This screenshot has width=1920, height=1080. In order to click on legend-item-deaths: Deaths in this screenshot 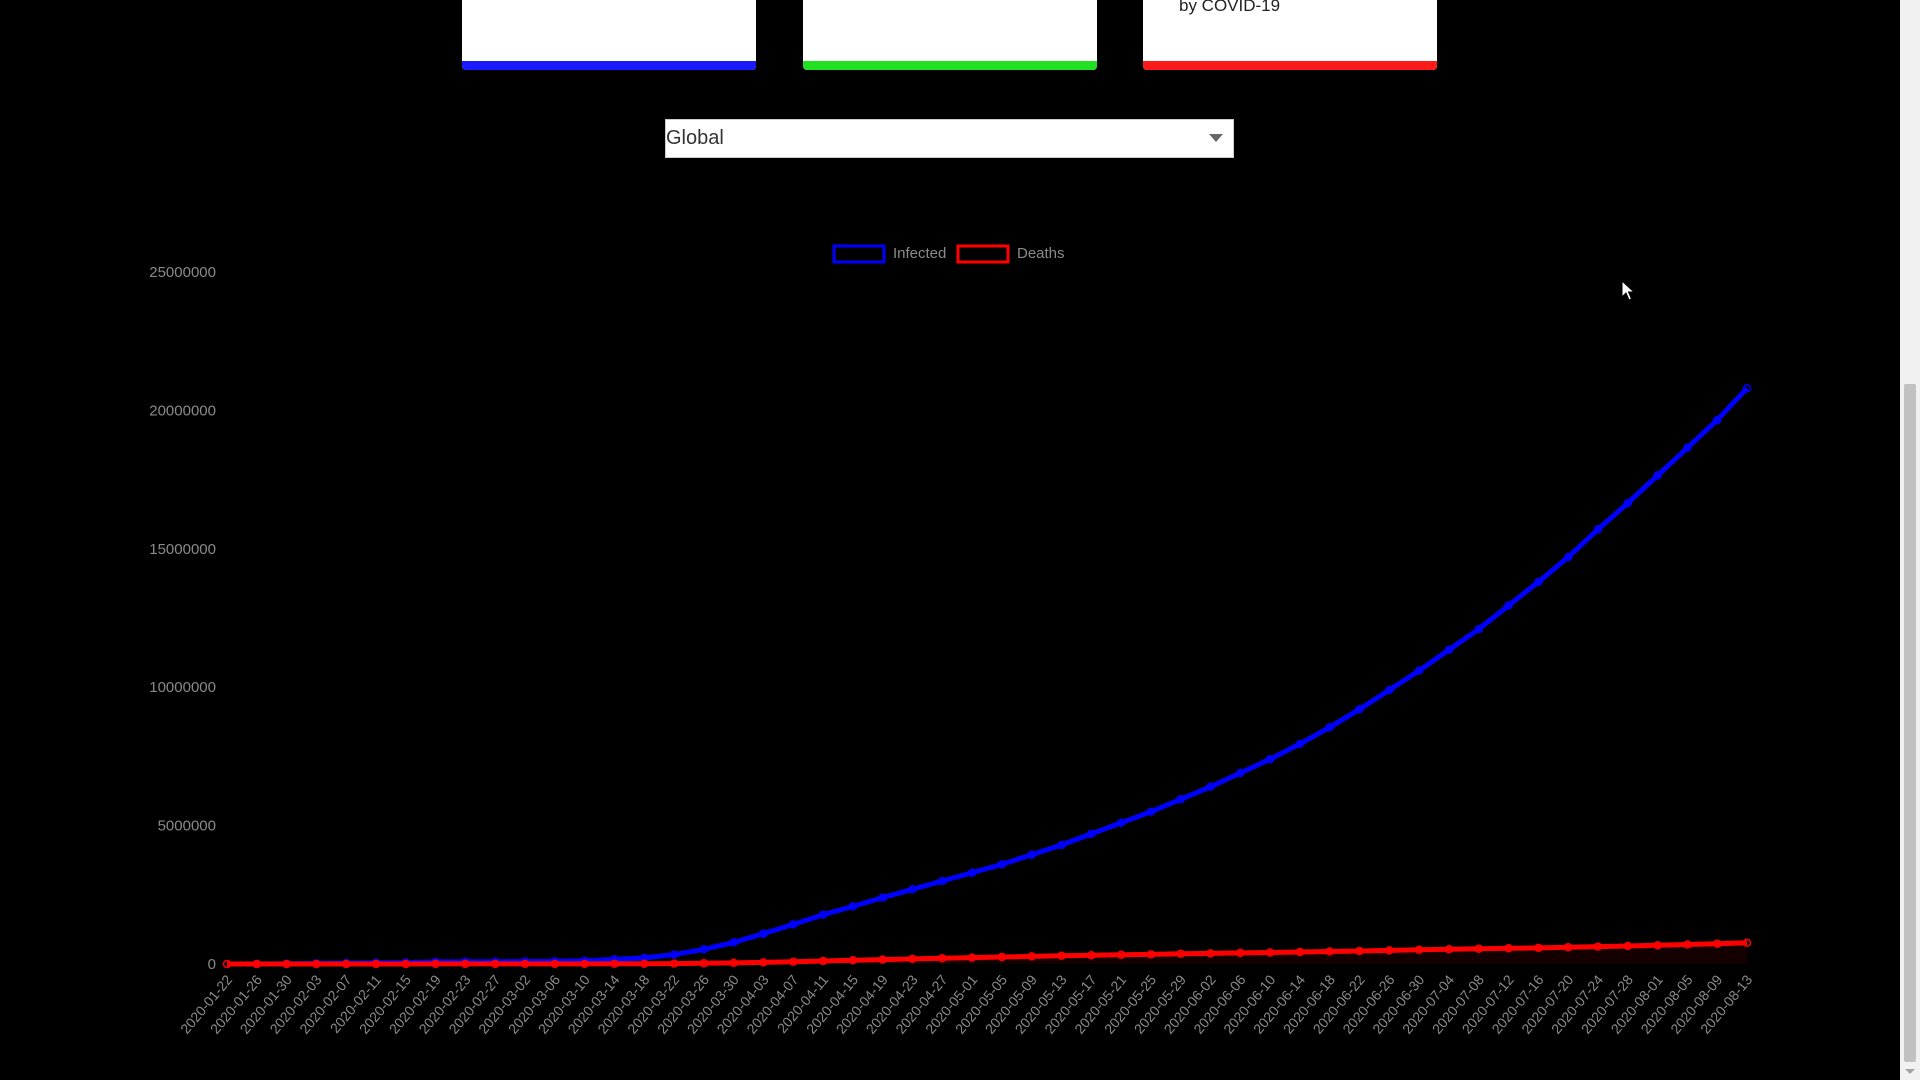, I will do `click(1010, 254)`.